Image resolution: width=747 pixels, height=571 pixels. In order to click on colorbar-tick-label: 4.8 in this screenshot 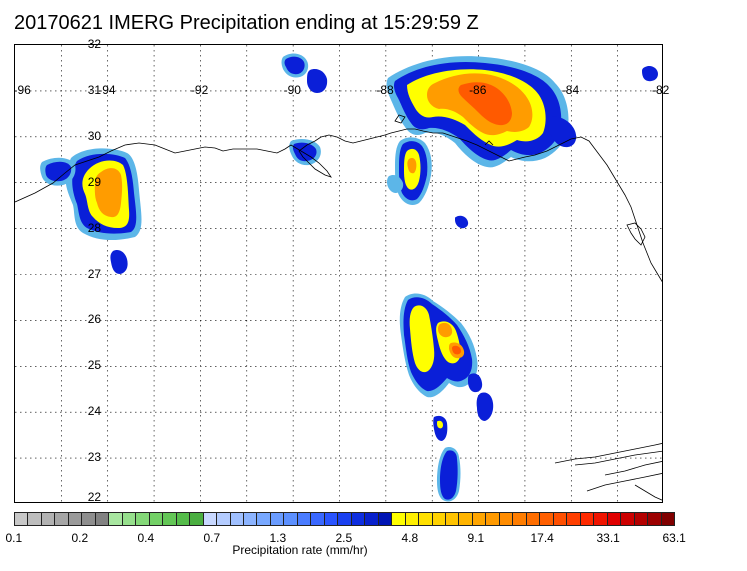, I will do `click(410, 538)`.